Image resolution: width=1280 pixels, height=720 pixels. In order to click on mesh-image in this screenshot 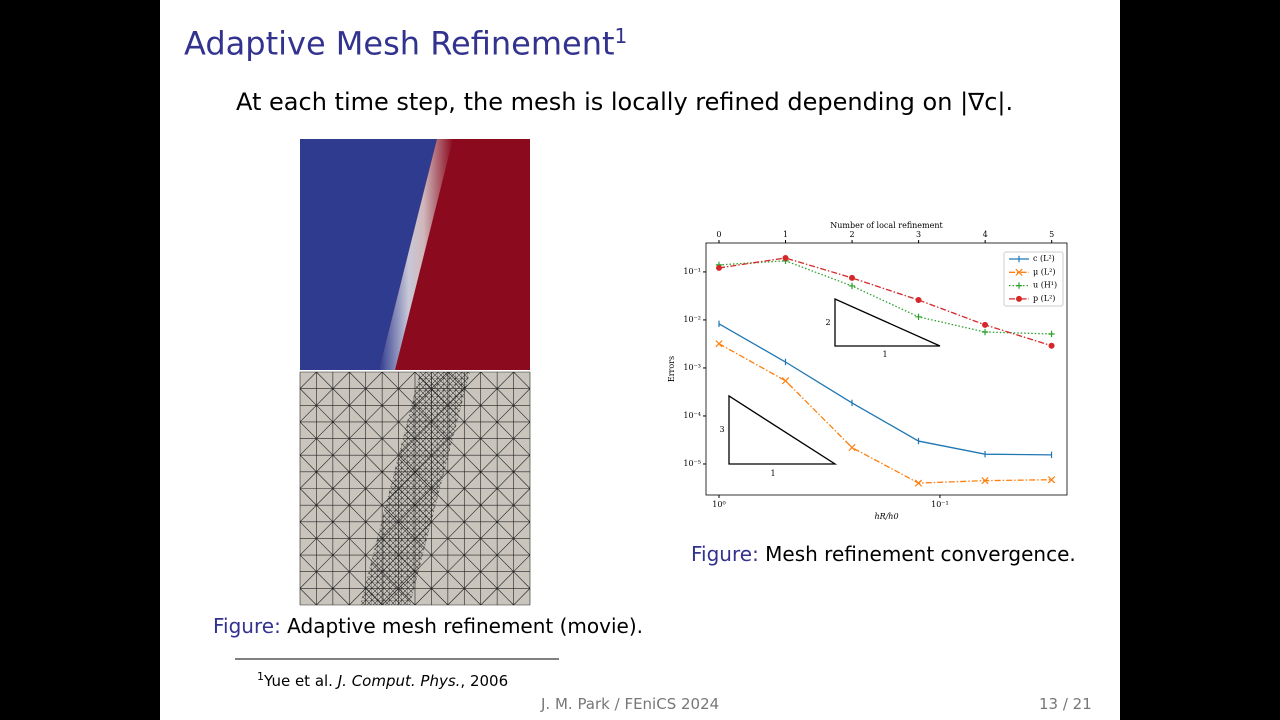, I will do `click(415, 488)`.